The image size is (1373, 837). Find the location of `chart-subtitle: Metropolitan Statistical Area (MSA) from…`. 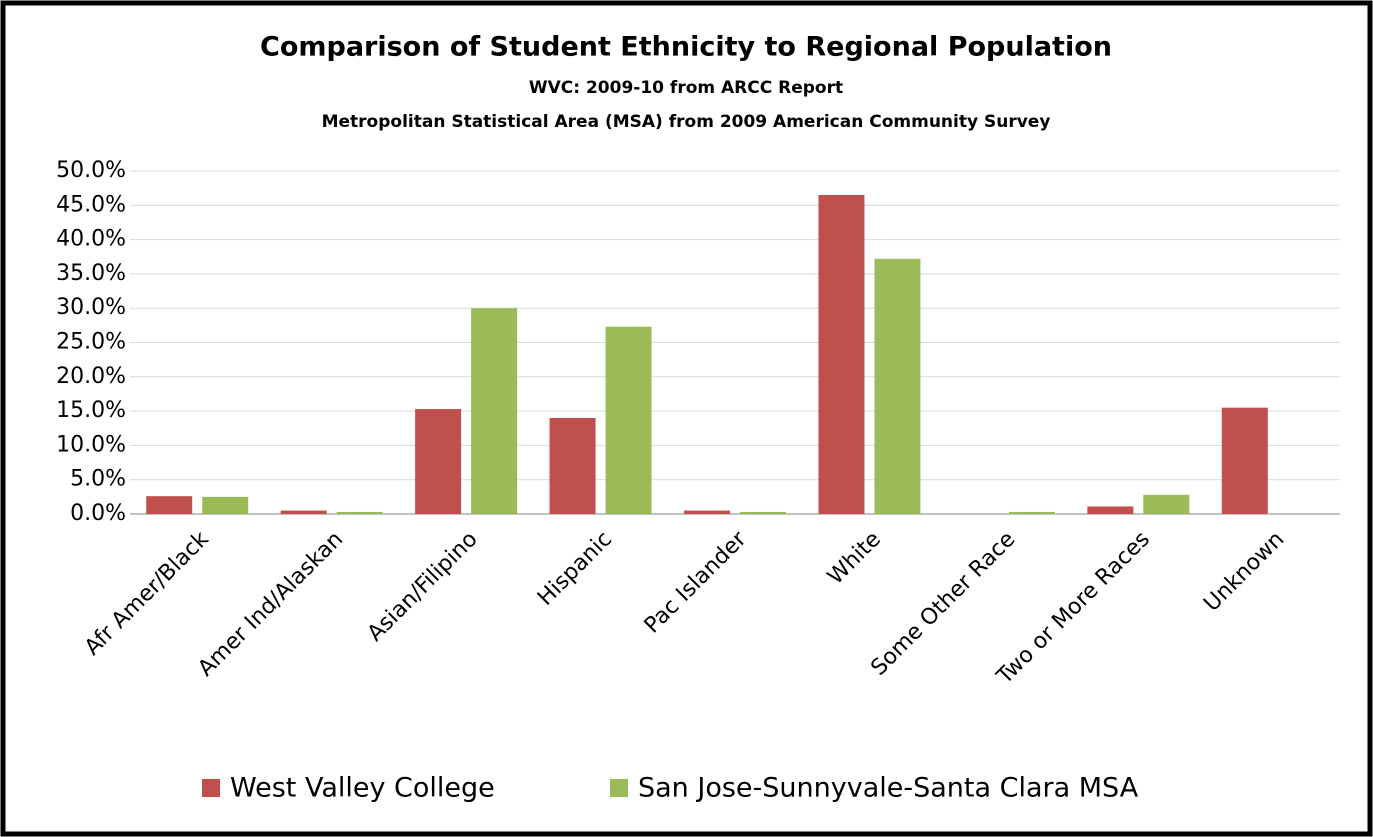

chart-subtitle: Metropolitan Statistical Area (MSA) from… is located at coordinates (686, 122).